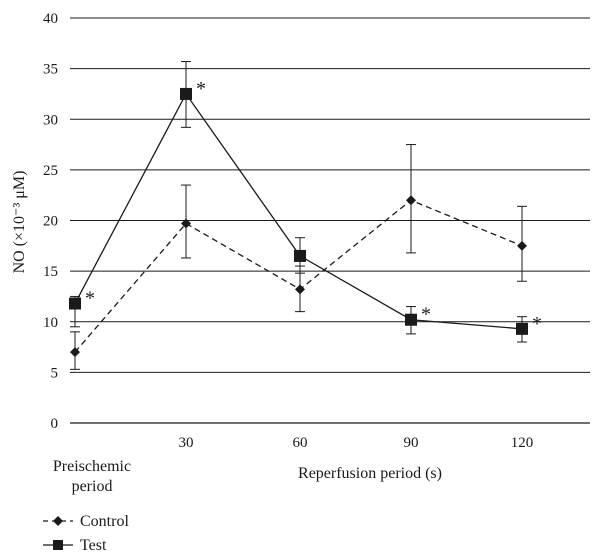 This screenshot has height=557, width=592. Describe the element at coordinates (370, 473) in the screenshot. I see `x-axis-label: Reperfusion period (s)` at that location.